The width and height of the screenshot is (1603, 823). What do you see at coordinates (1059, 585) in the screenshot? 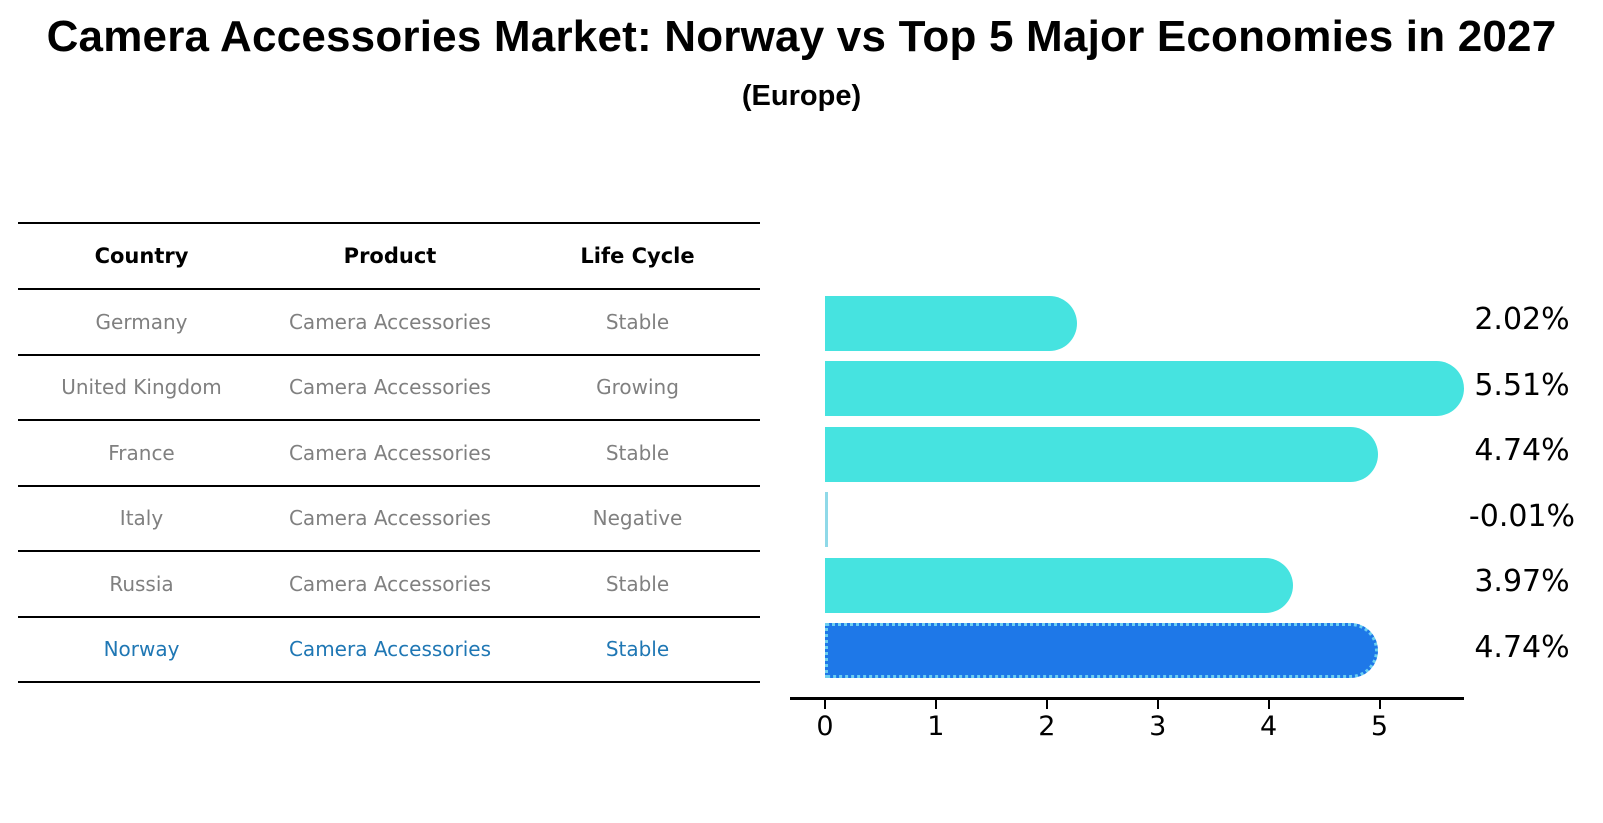
I see `bar-russia` at bounding box center [1059, 585].